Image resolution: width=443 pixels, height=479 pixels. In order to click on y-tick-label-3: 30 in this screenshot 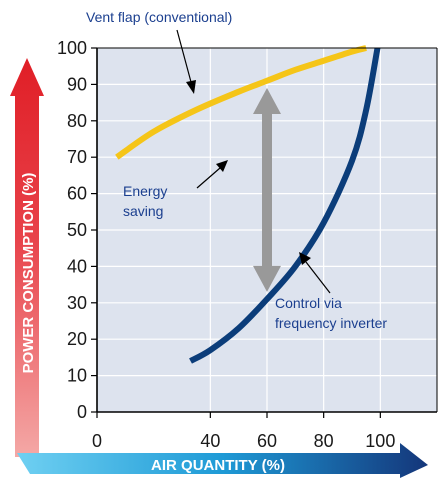, I will do `click(77, 303)`.